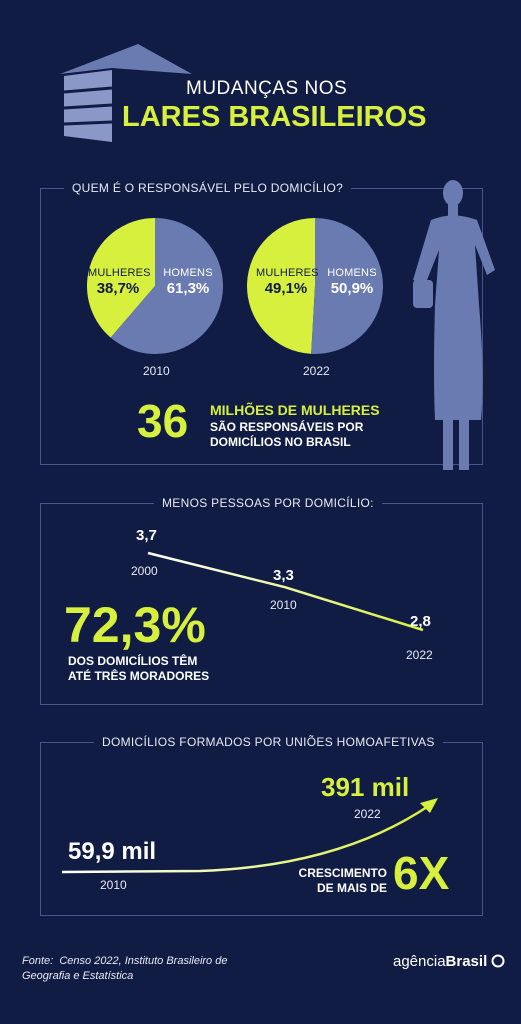  What do you see at coordinates (267, 88) in the screenshot?
I see `title-line-1: MUDANÇAS NOS` at bounding box center [267, 88].